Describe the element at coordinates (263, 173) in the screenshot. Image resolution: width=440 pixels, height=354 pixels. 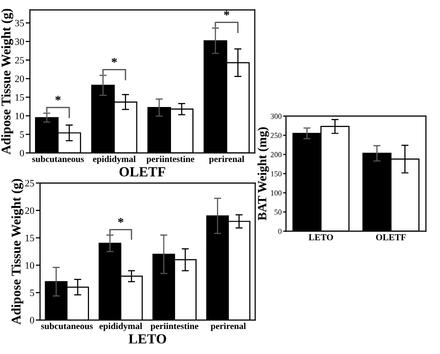
I see `y-axis-title: BAT Weight (mg)` at that location.